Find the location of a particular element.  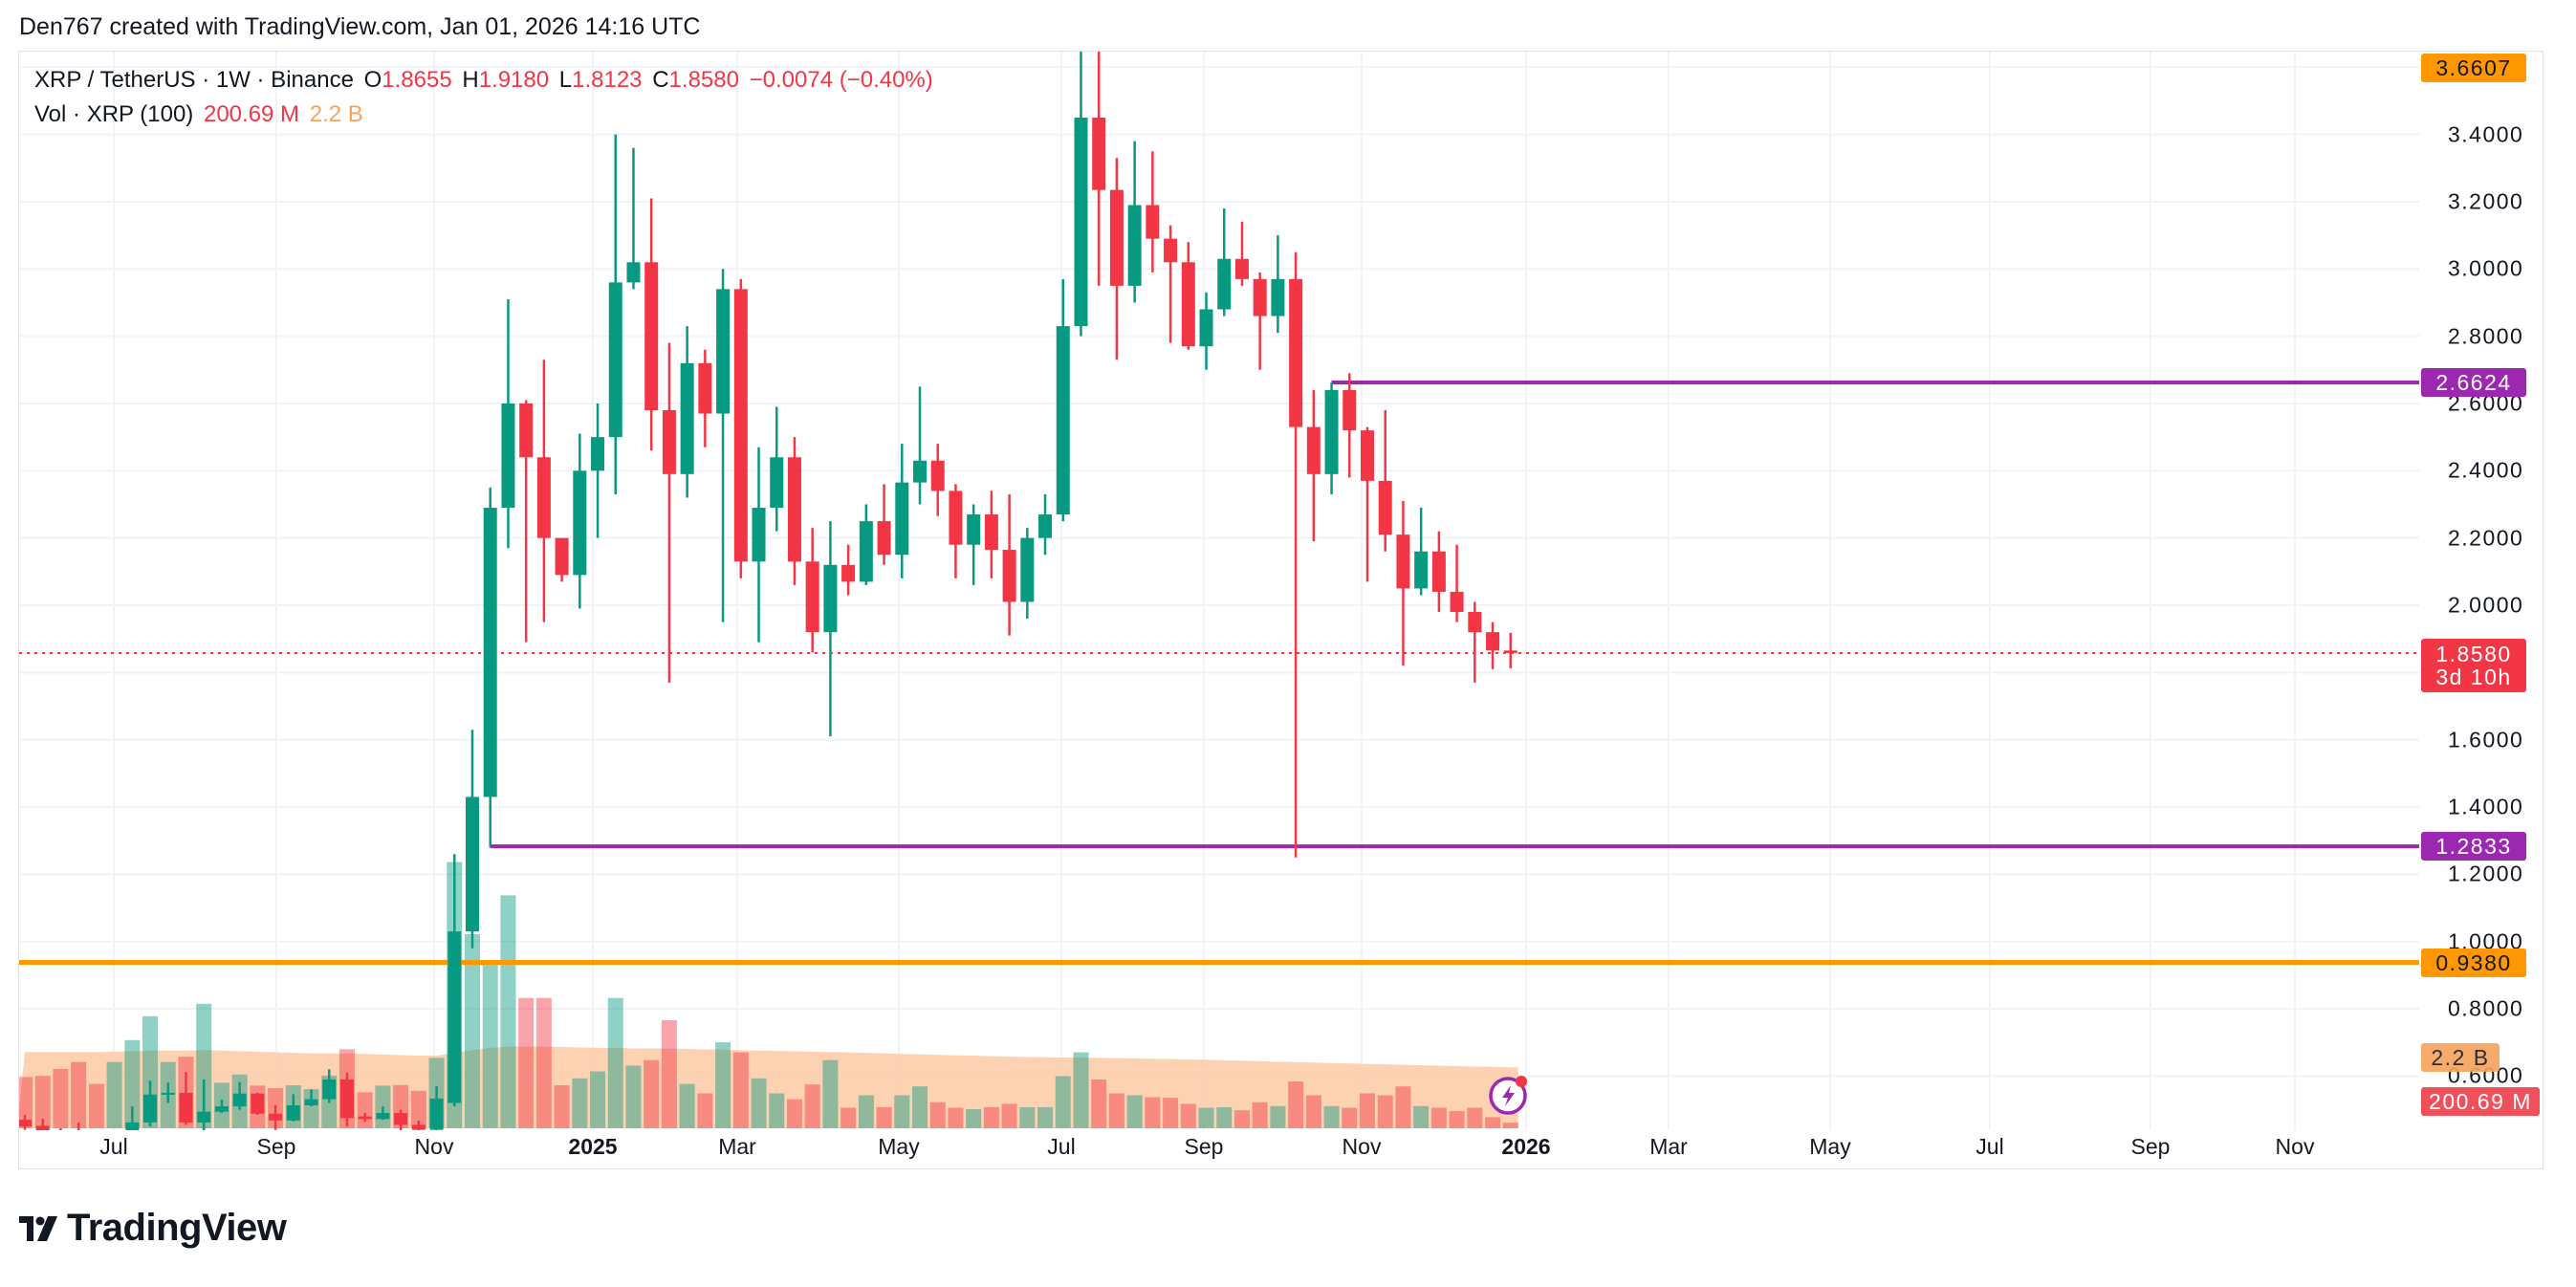

price-axis-label: 1.2000 is located at coordinates (2486, 874).